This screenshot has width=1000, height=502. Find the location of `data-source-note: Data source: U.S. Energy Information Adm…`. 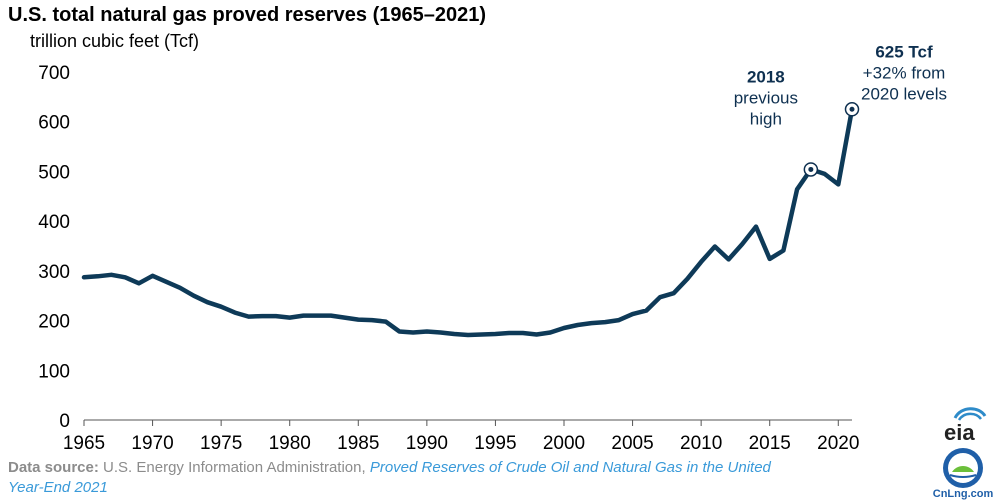

data-source-note: Data source: U.S. Energy Information Adm… is located at coordinates (468, 478).